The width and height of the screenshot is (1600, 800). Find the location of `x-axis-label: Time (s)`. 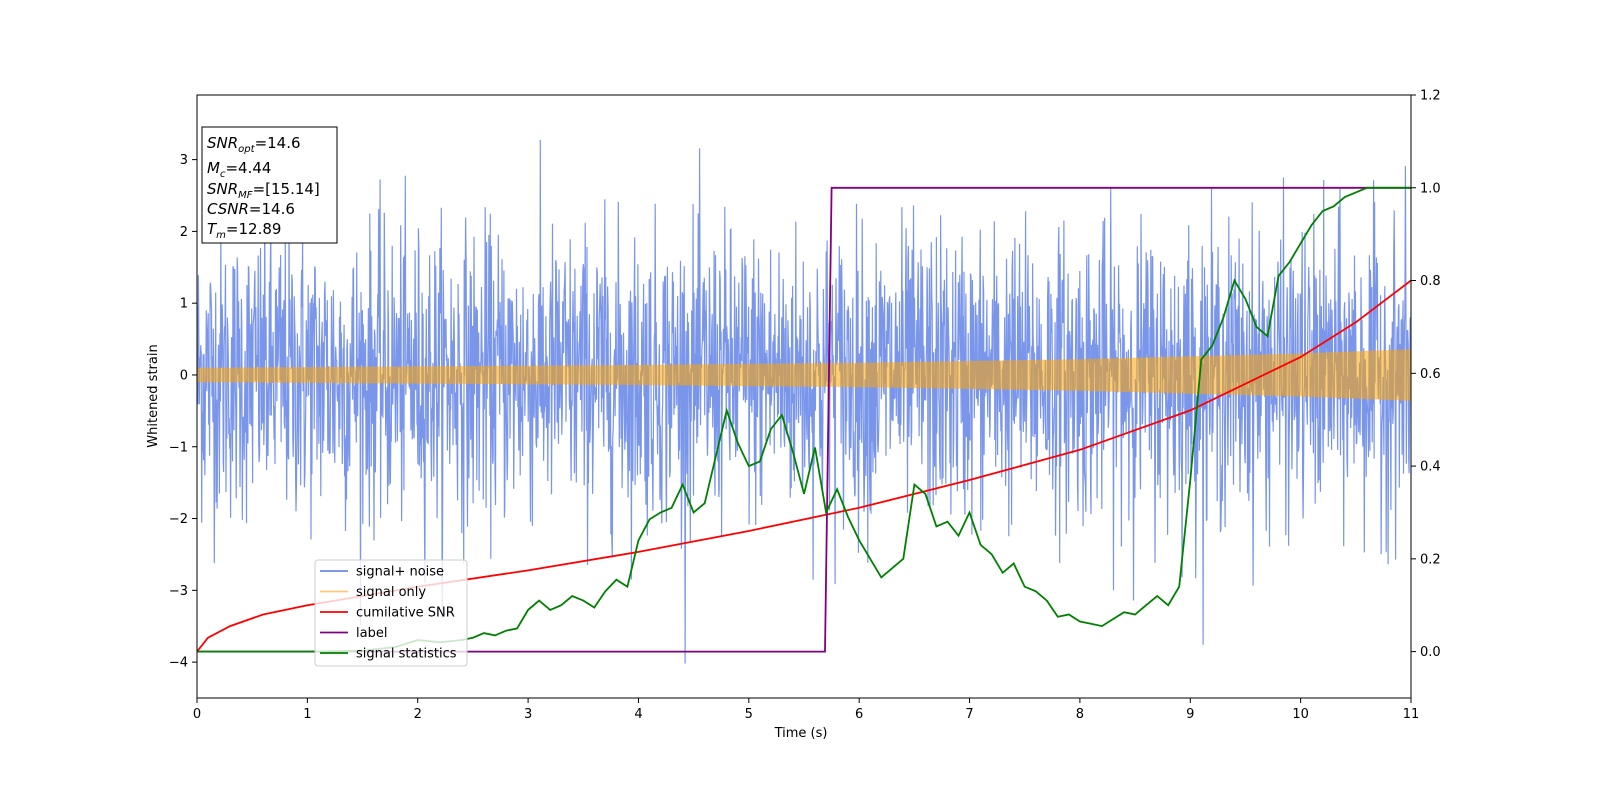

x-axis-label: Time (s) is located at coordinates (801, 733).